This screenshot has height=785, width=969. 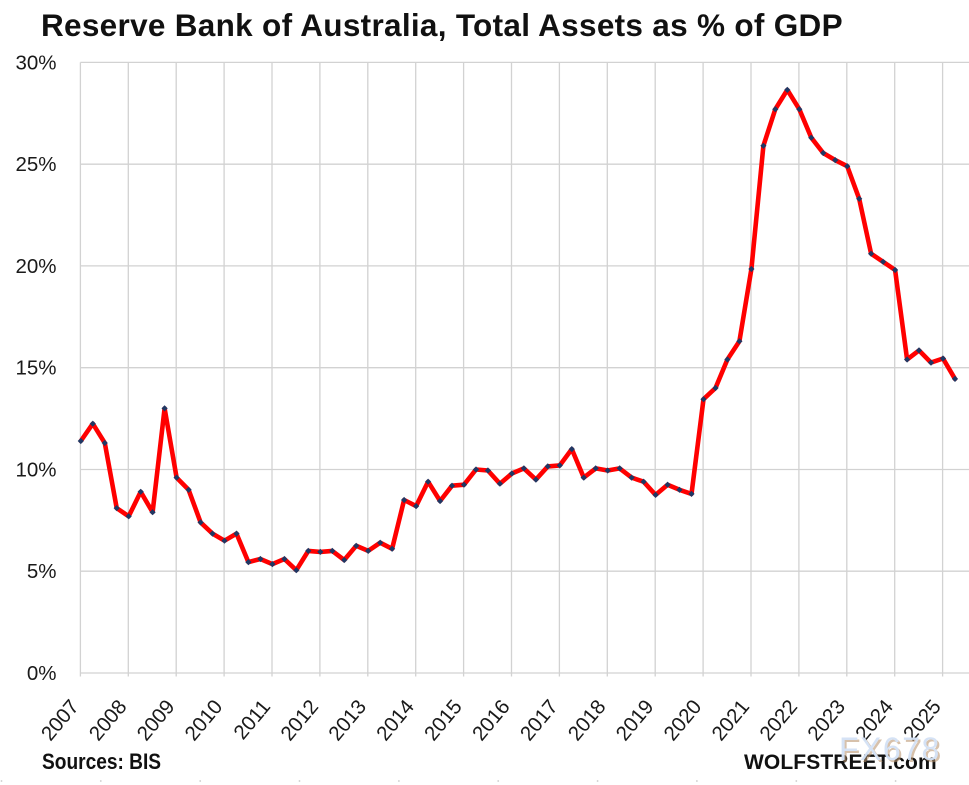 I want to click on svg-text: 2017, so click(x=539, y=720).